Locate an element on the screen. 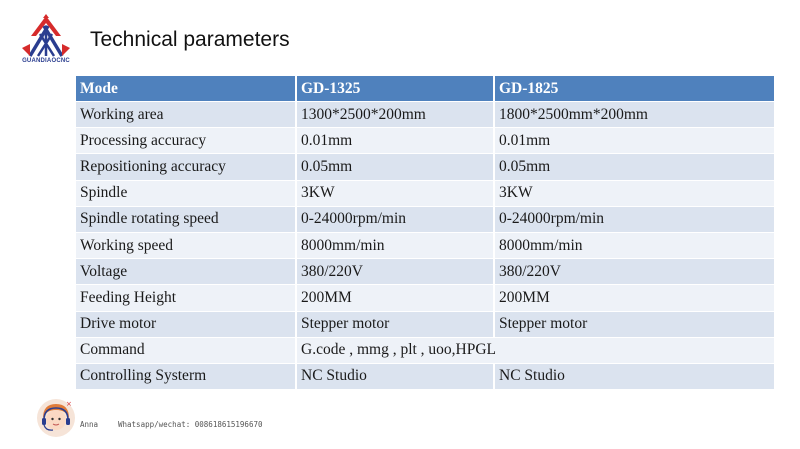 This screenshot has height=449, width=800. param-value-2: 3KW is located at coordinates (634, 193).